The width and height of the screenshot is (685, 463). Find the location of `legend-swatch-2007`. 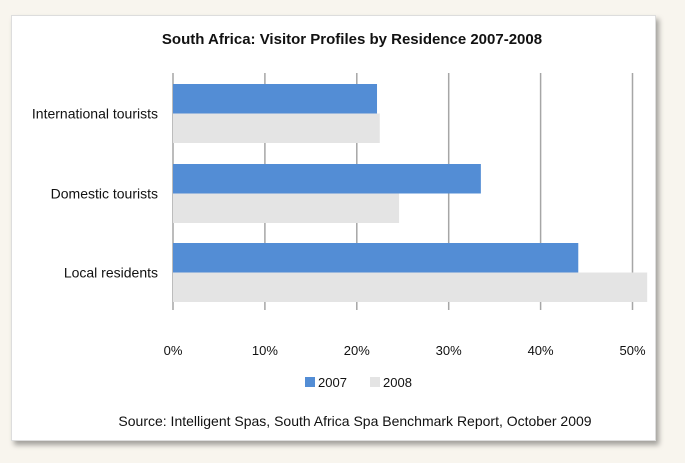

legend-swatch-2007 is located at coordinates (310, 382).